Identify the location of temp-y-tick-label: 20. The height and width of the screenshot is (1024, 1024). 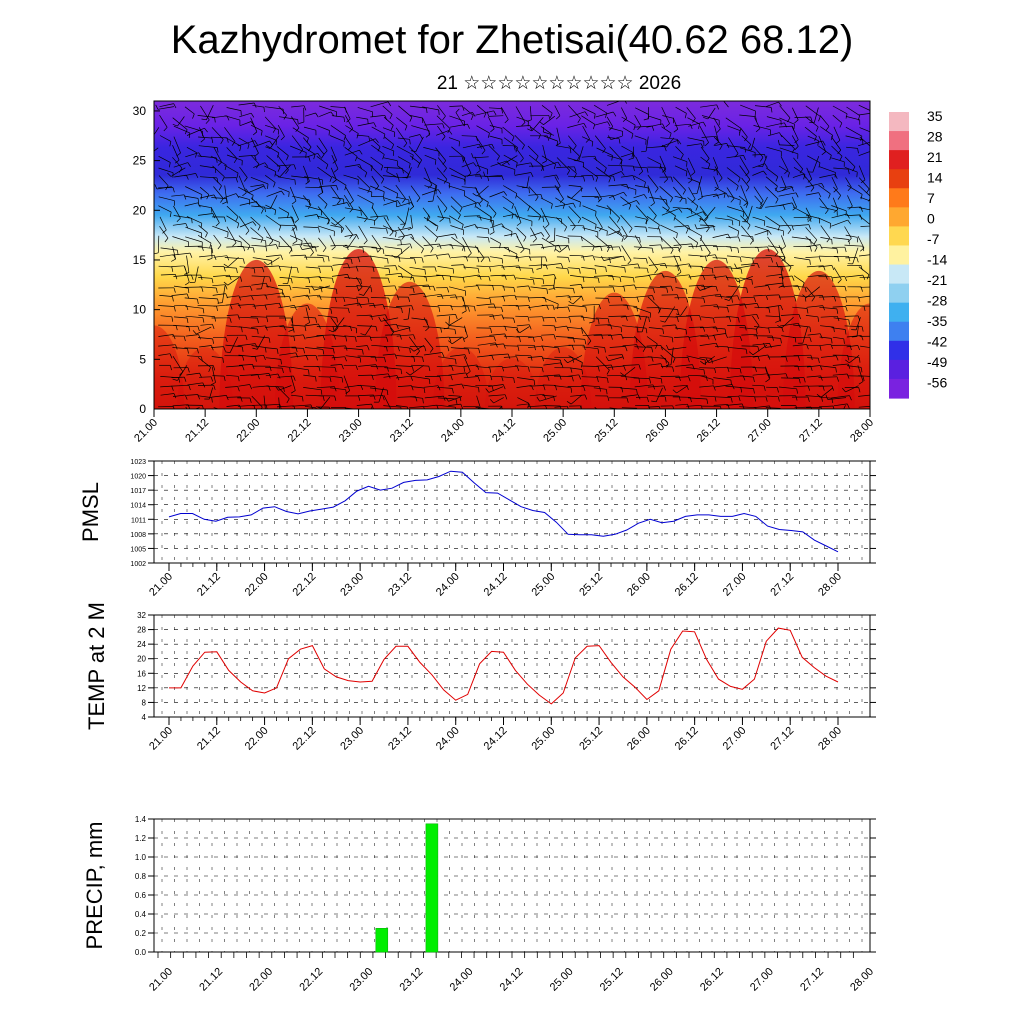
(141, 659).